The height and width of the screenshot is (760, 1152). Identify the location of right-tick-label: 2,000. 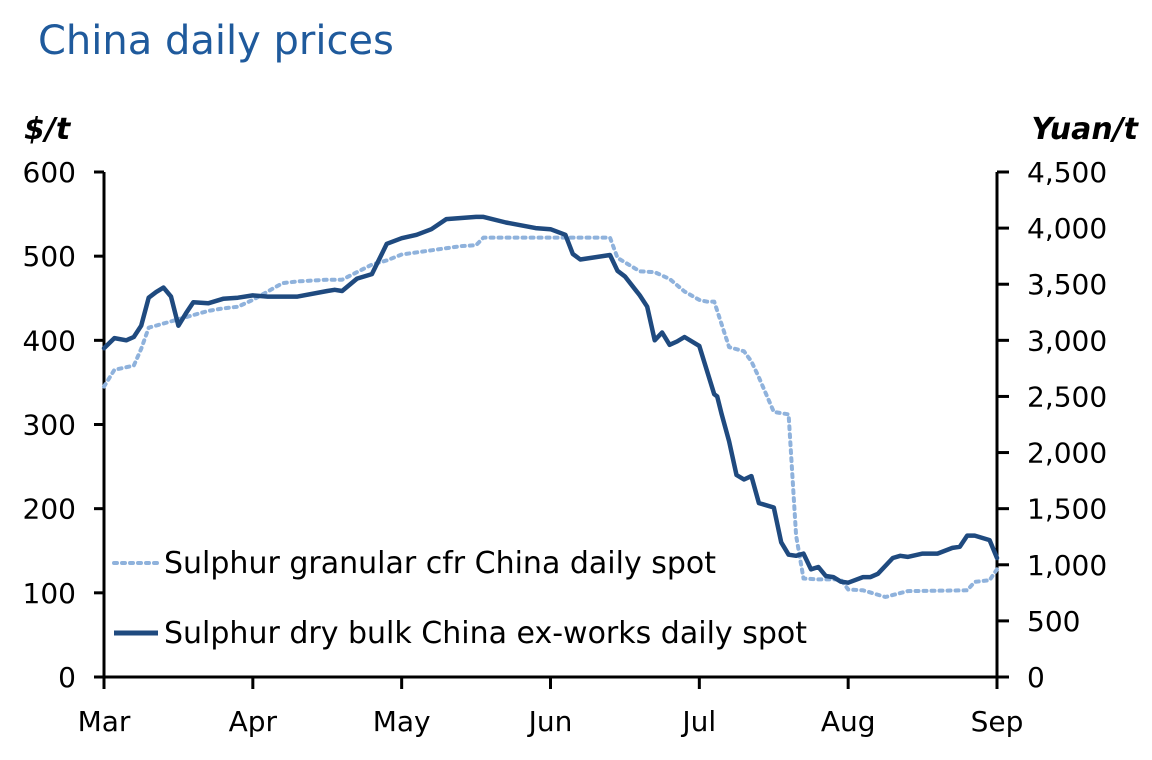
(1067, 453).